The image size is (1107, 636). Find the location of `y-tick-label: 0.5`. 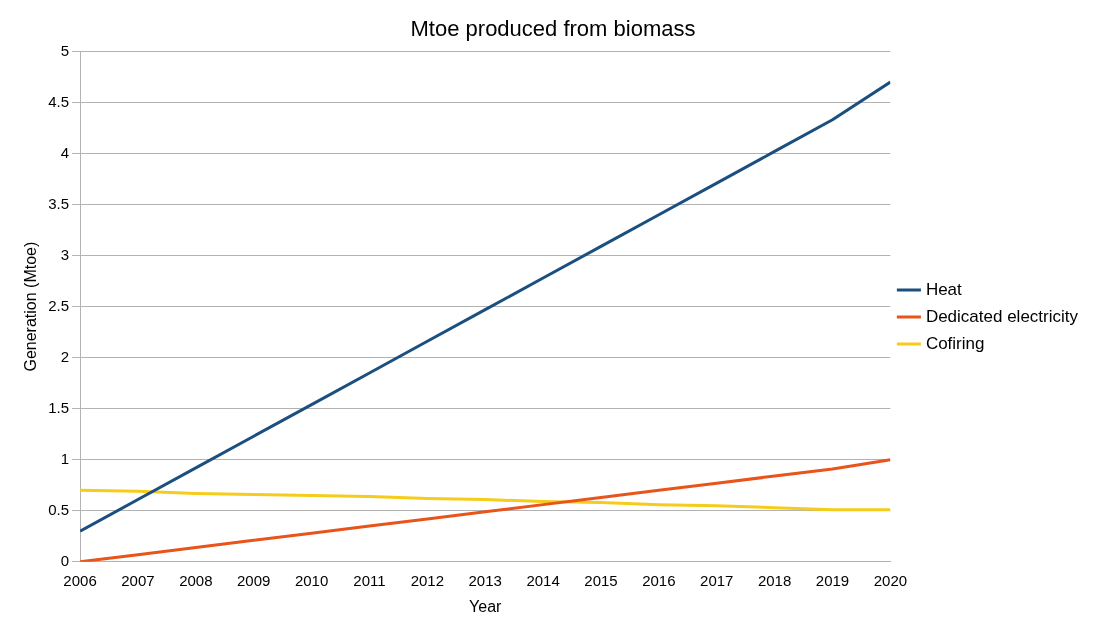

y-tick-label: 0.5 is located at coordinates (59, 509).